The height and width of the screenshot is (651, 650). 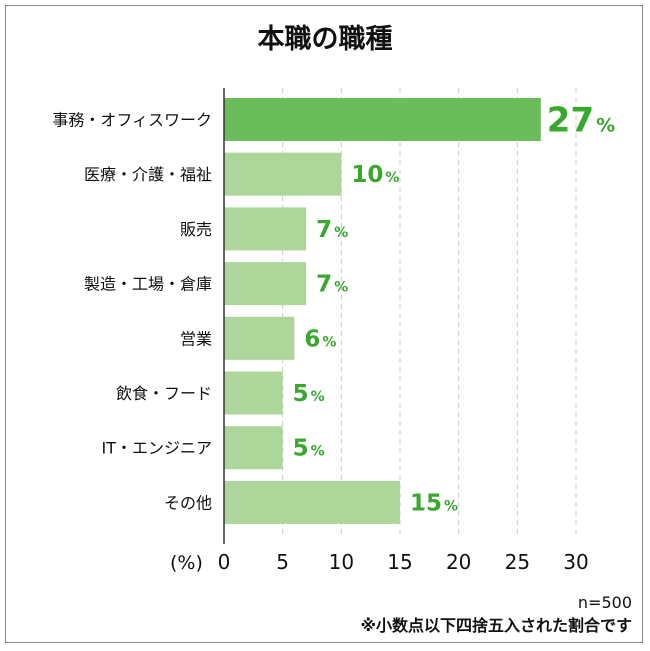 I want to click on value-label: 10%, so click(x=375, y=175).